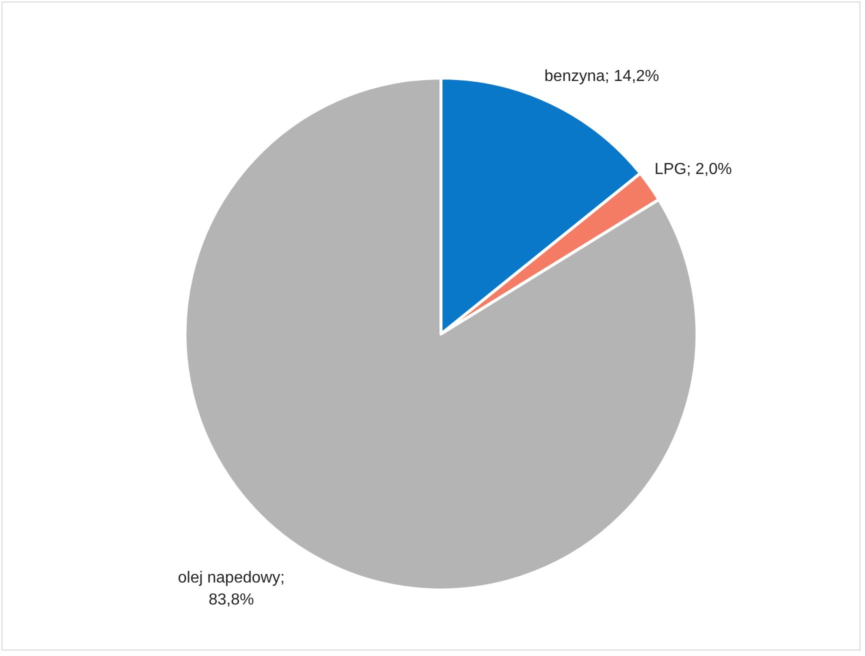  Describe the element at coordinates (602, 76) in the screenshot. I see `slice-label: benzyna; 14,2%` at that location.